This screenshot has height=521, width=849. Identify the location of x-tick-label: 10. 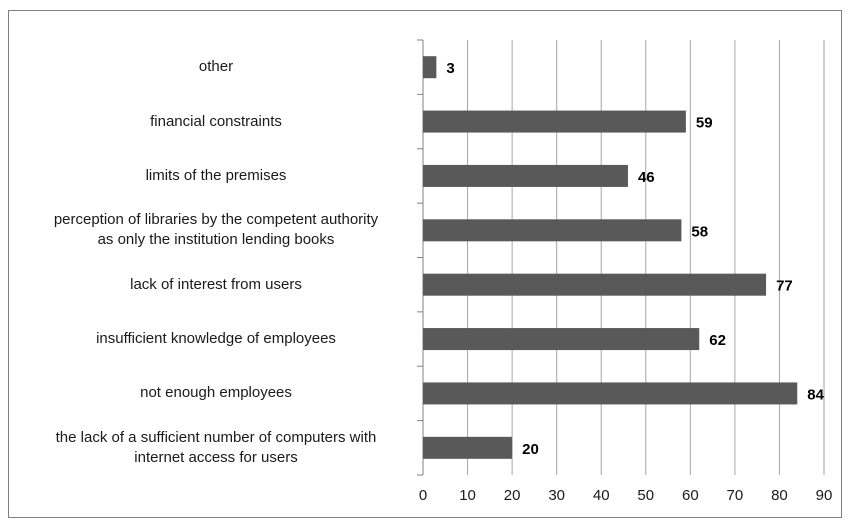
(467, 495).